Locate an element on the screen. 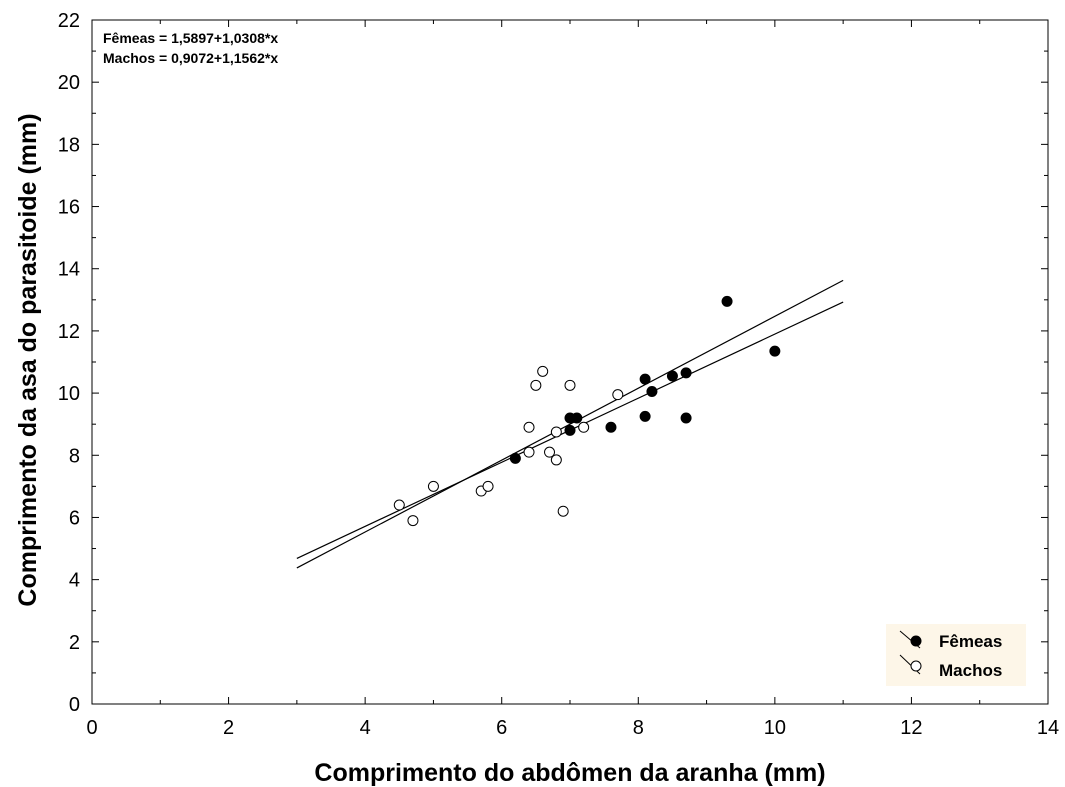 This screenshot has width=1065, height=787. legend-background is located at coordinates (956, 655).